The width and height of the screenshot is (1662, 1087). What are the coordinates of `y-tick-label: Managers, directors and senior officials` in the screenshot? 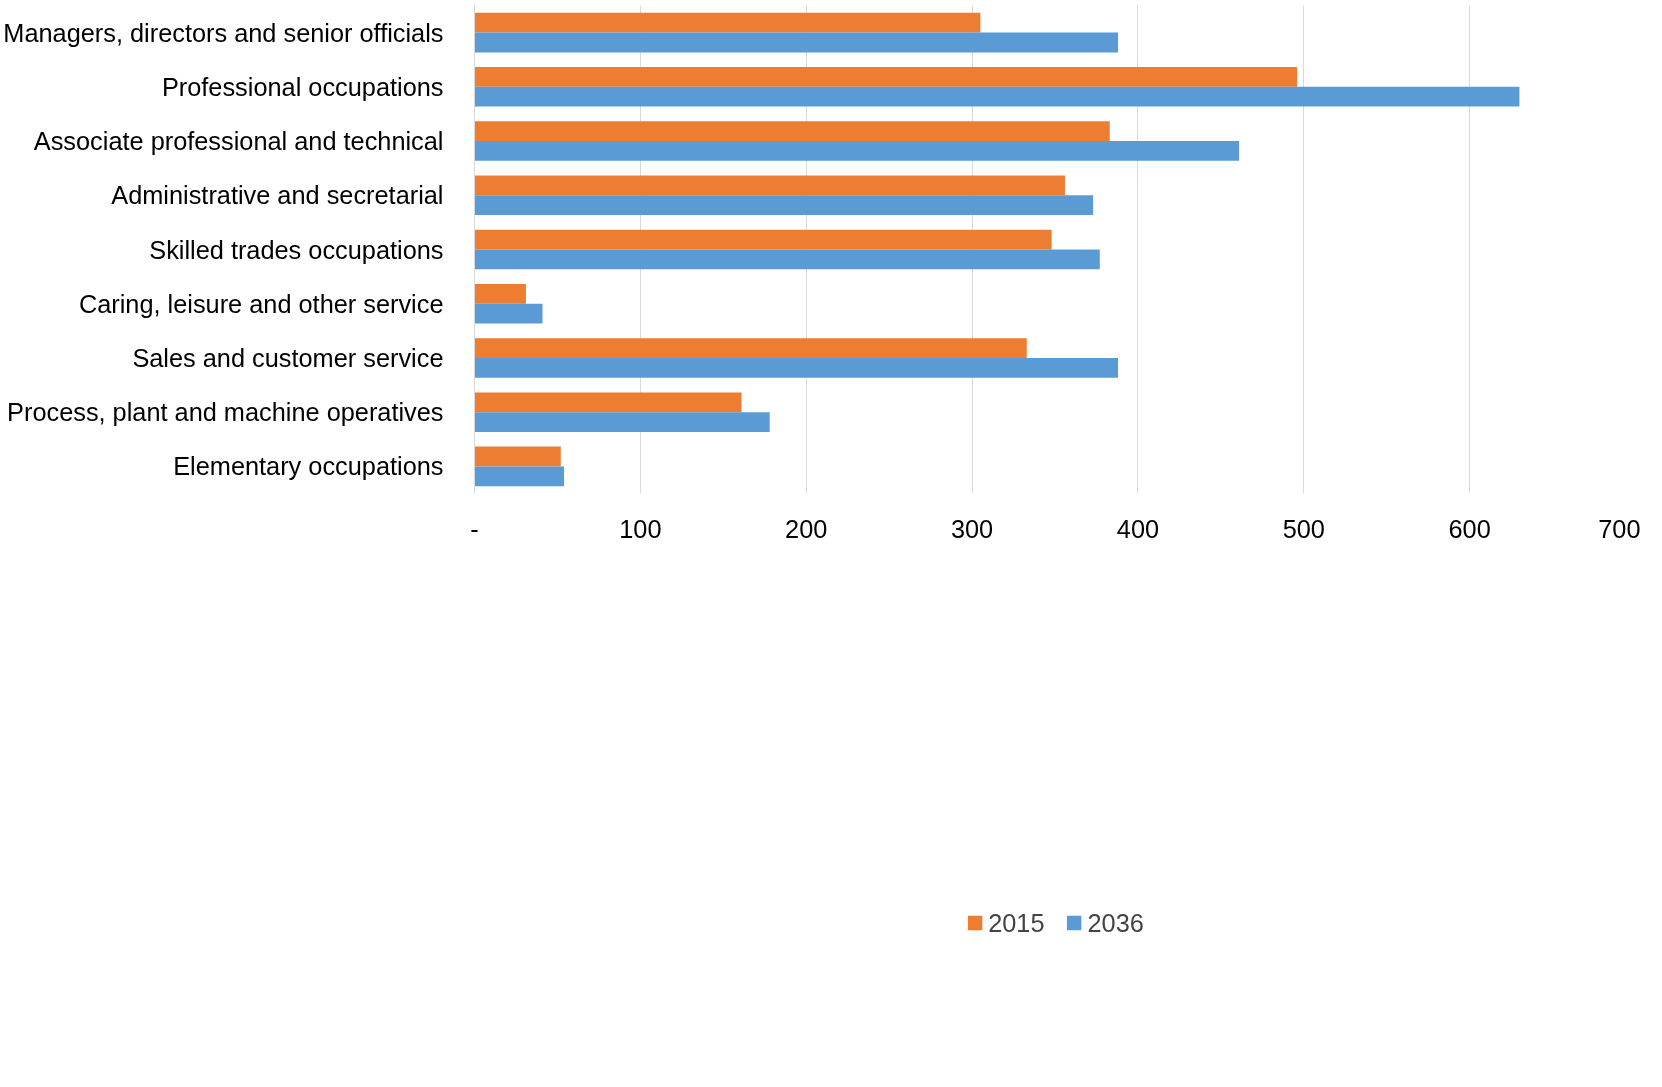 It's located at (223, 32).